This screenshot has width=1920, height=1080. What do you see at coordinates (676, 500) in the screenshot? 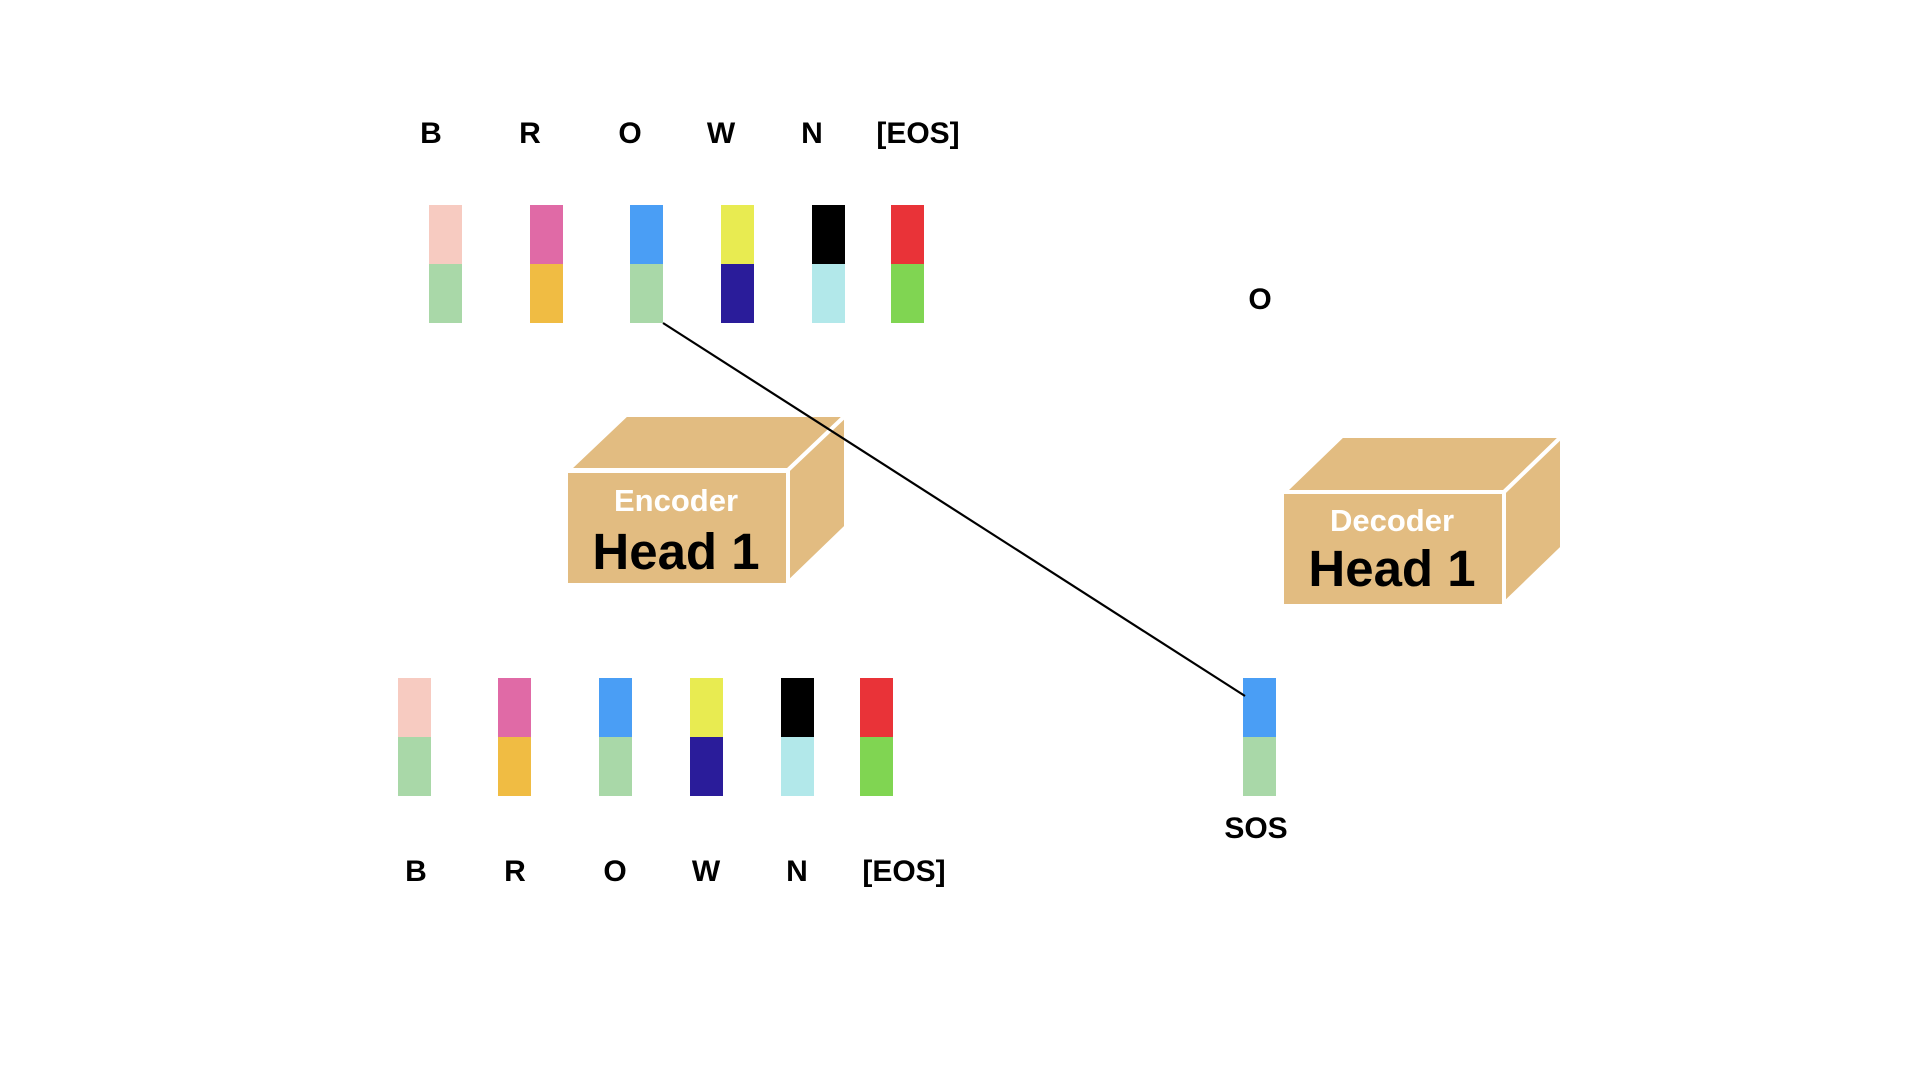
I see `encoder-label: Encoder` at bounding box center [676, 500].